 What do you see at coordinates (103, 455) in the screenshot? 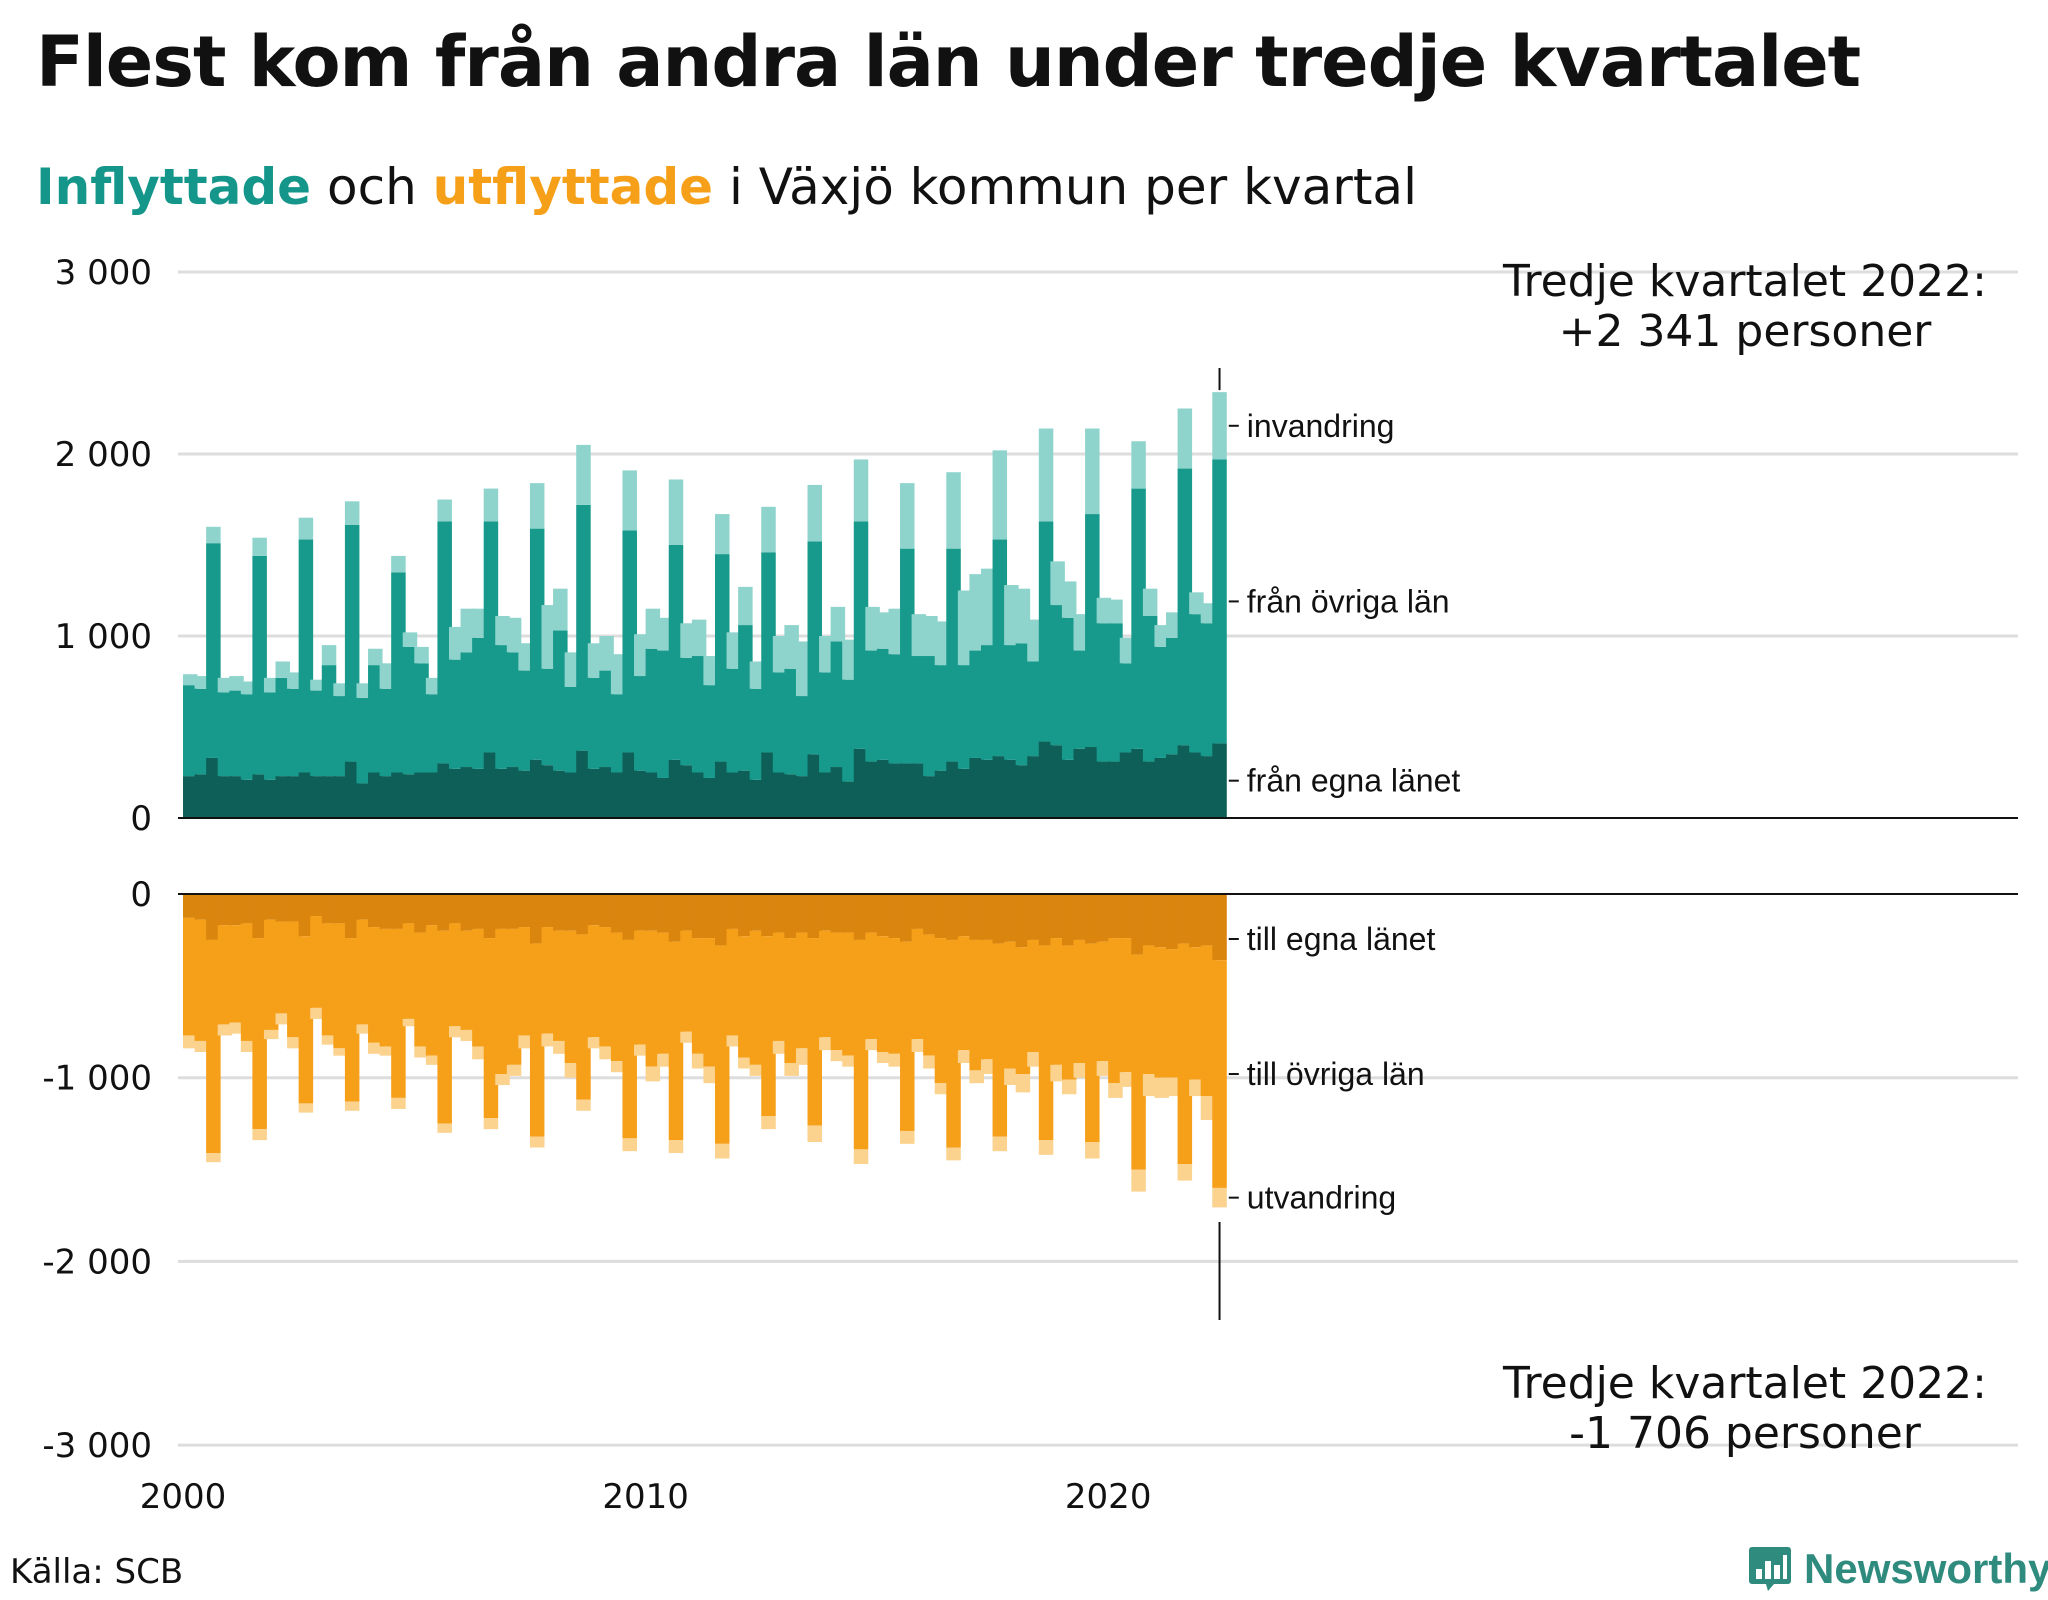
I see `y-tick-label: 2 000` at bounding box center [103, 455].